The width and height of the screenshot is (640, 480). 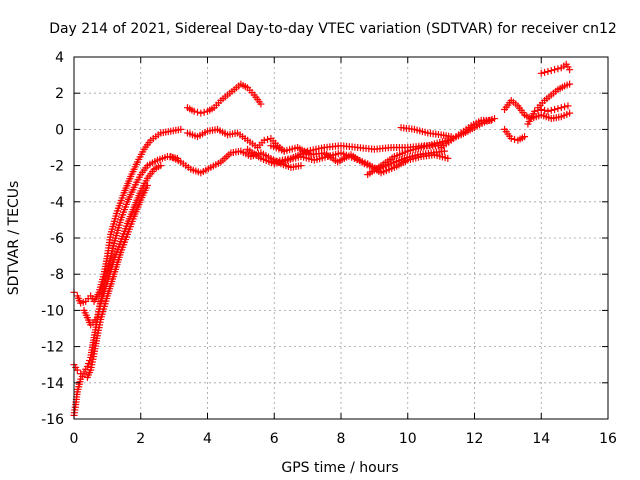 What do you see at coordinates (426, 132) in the screenshot?
I see `series-track-l` at bounding box center [426, 132].